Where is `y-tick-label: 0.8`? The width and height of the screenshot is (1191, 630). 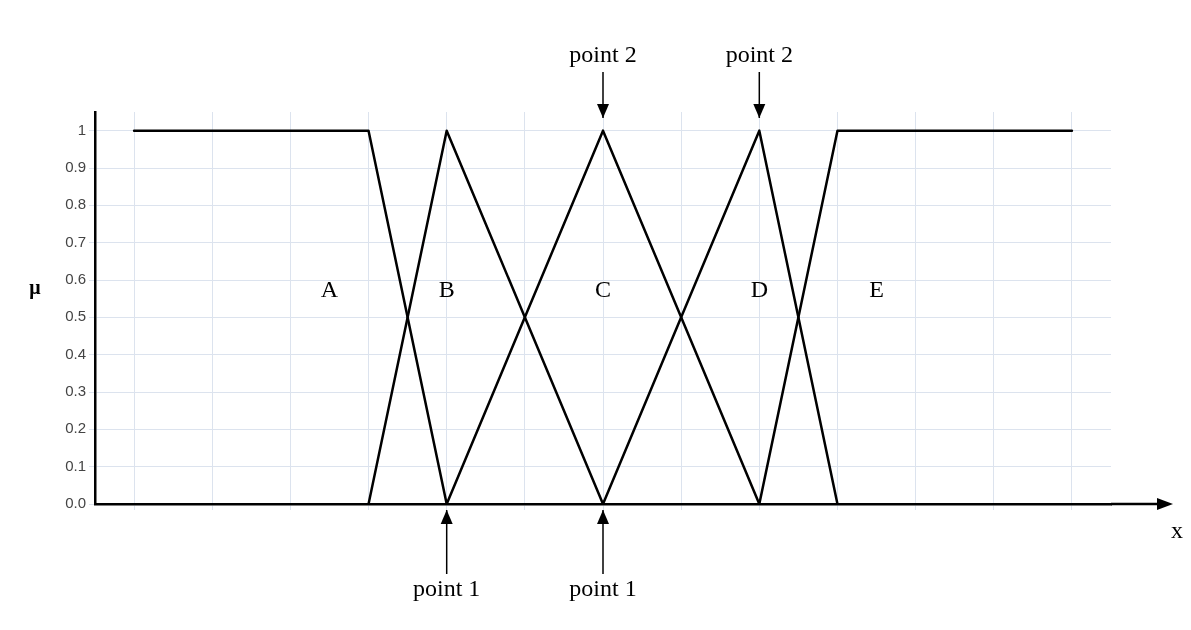
y-tick-label: 0.8 is located at coordinates (75, 204).